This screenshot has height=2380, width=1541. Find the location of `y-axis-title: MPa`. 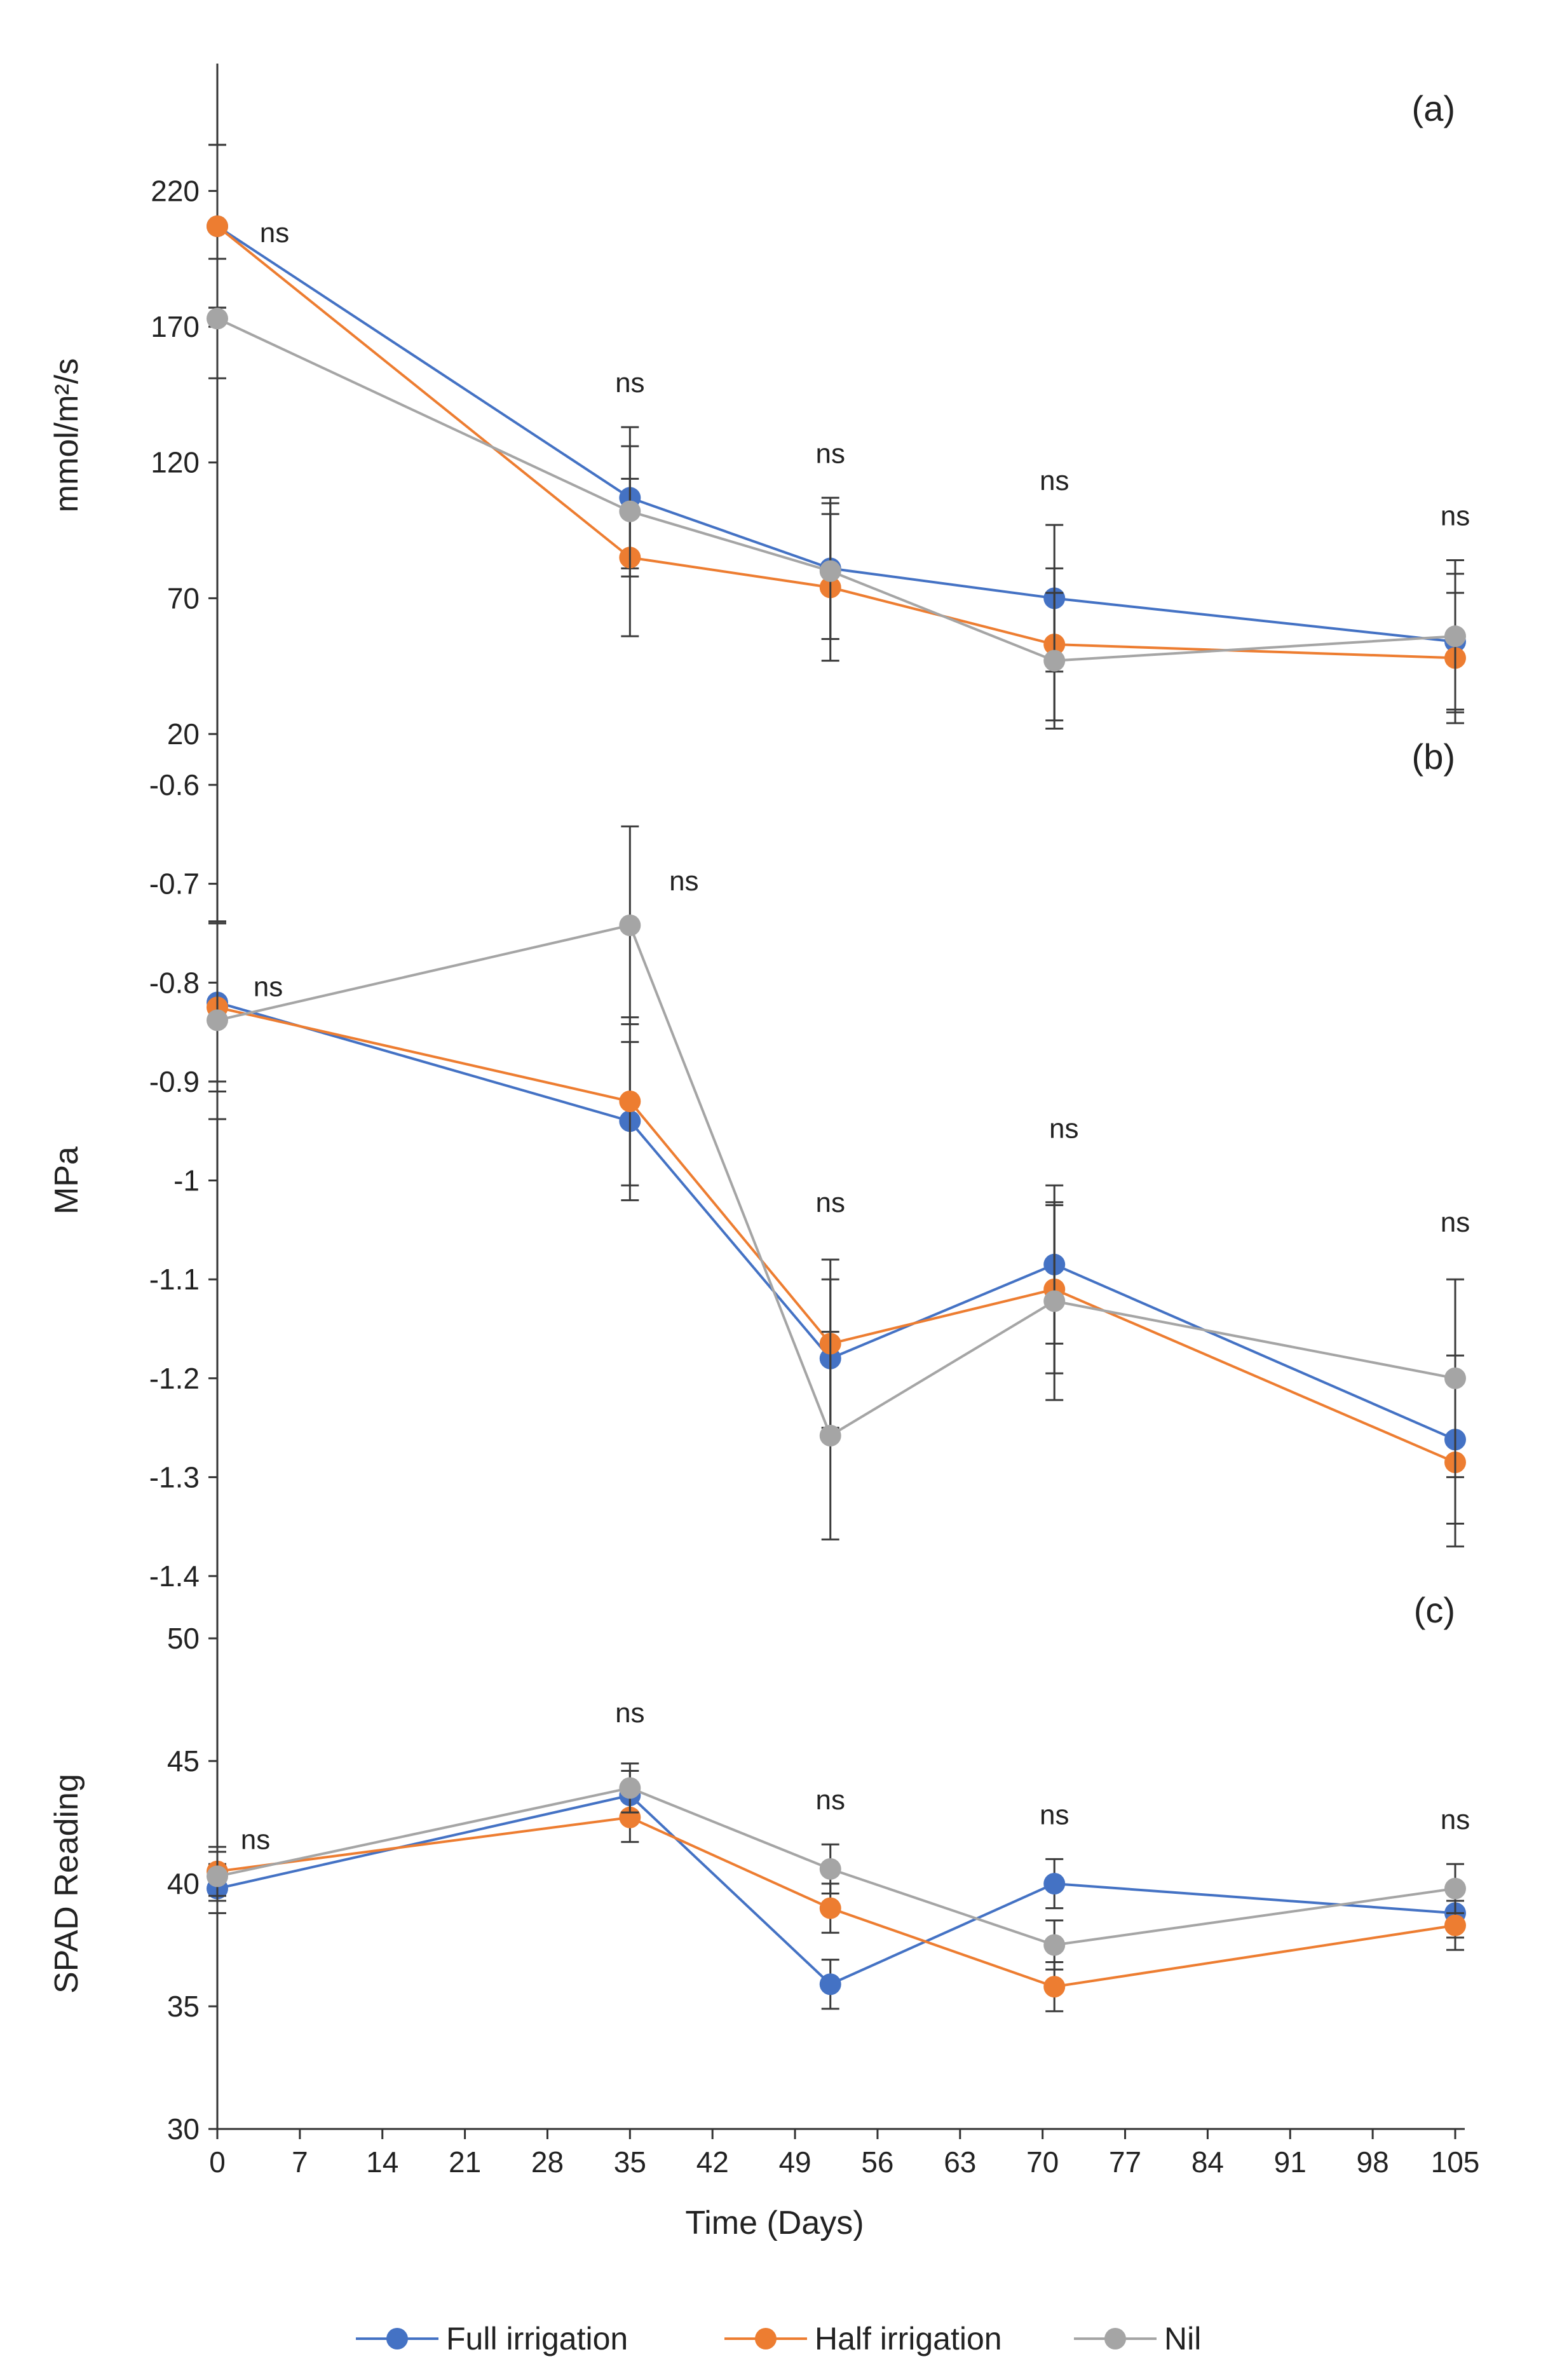

y-axis-title: MPa is located at coordinates (66, 1180).